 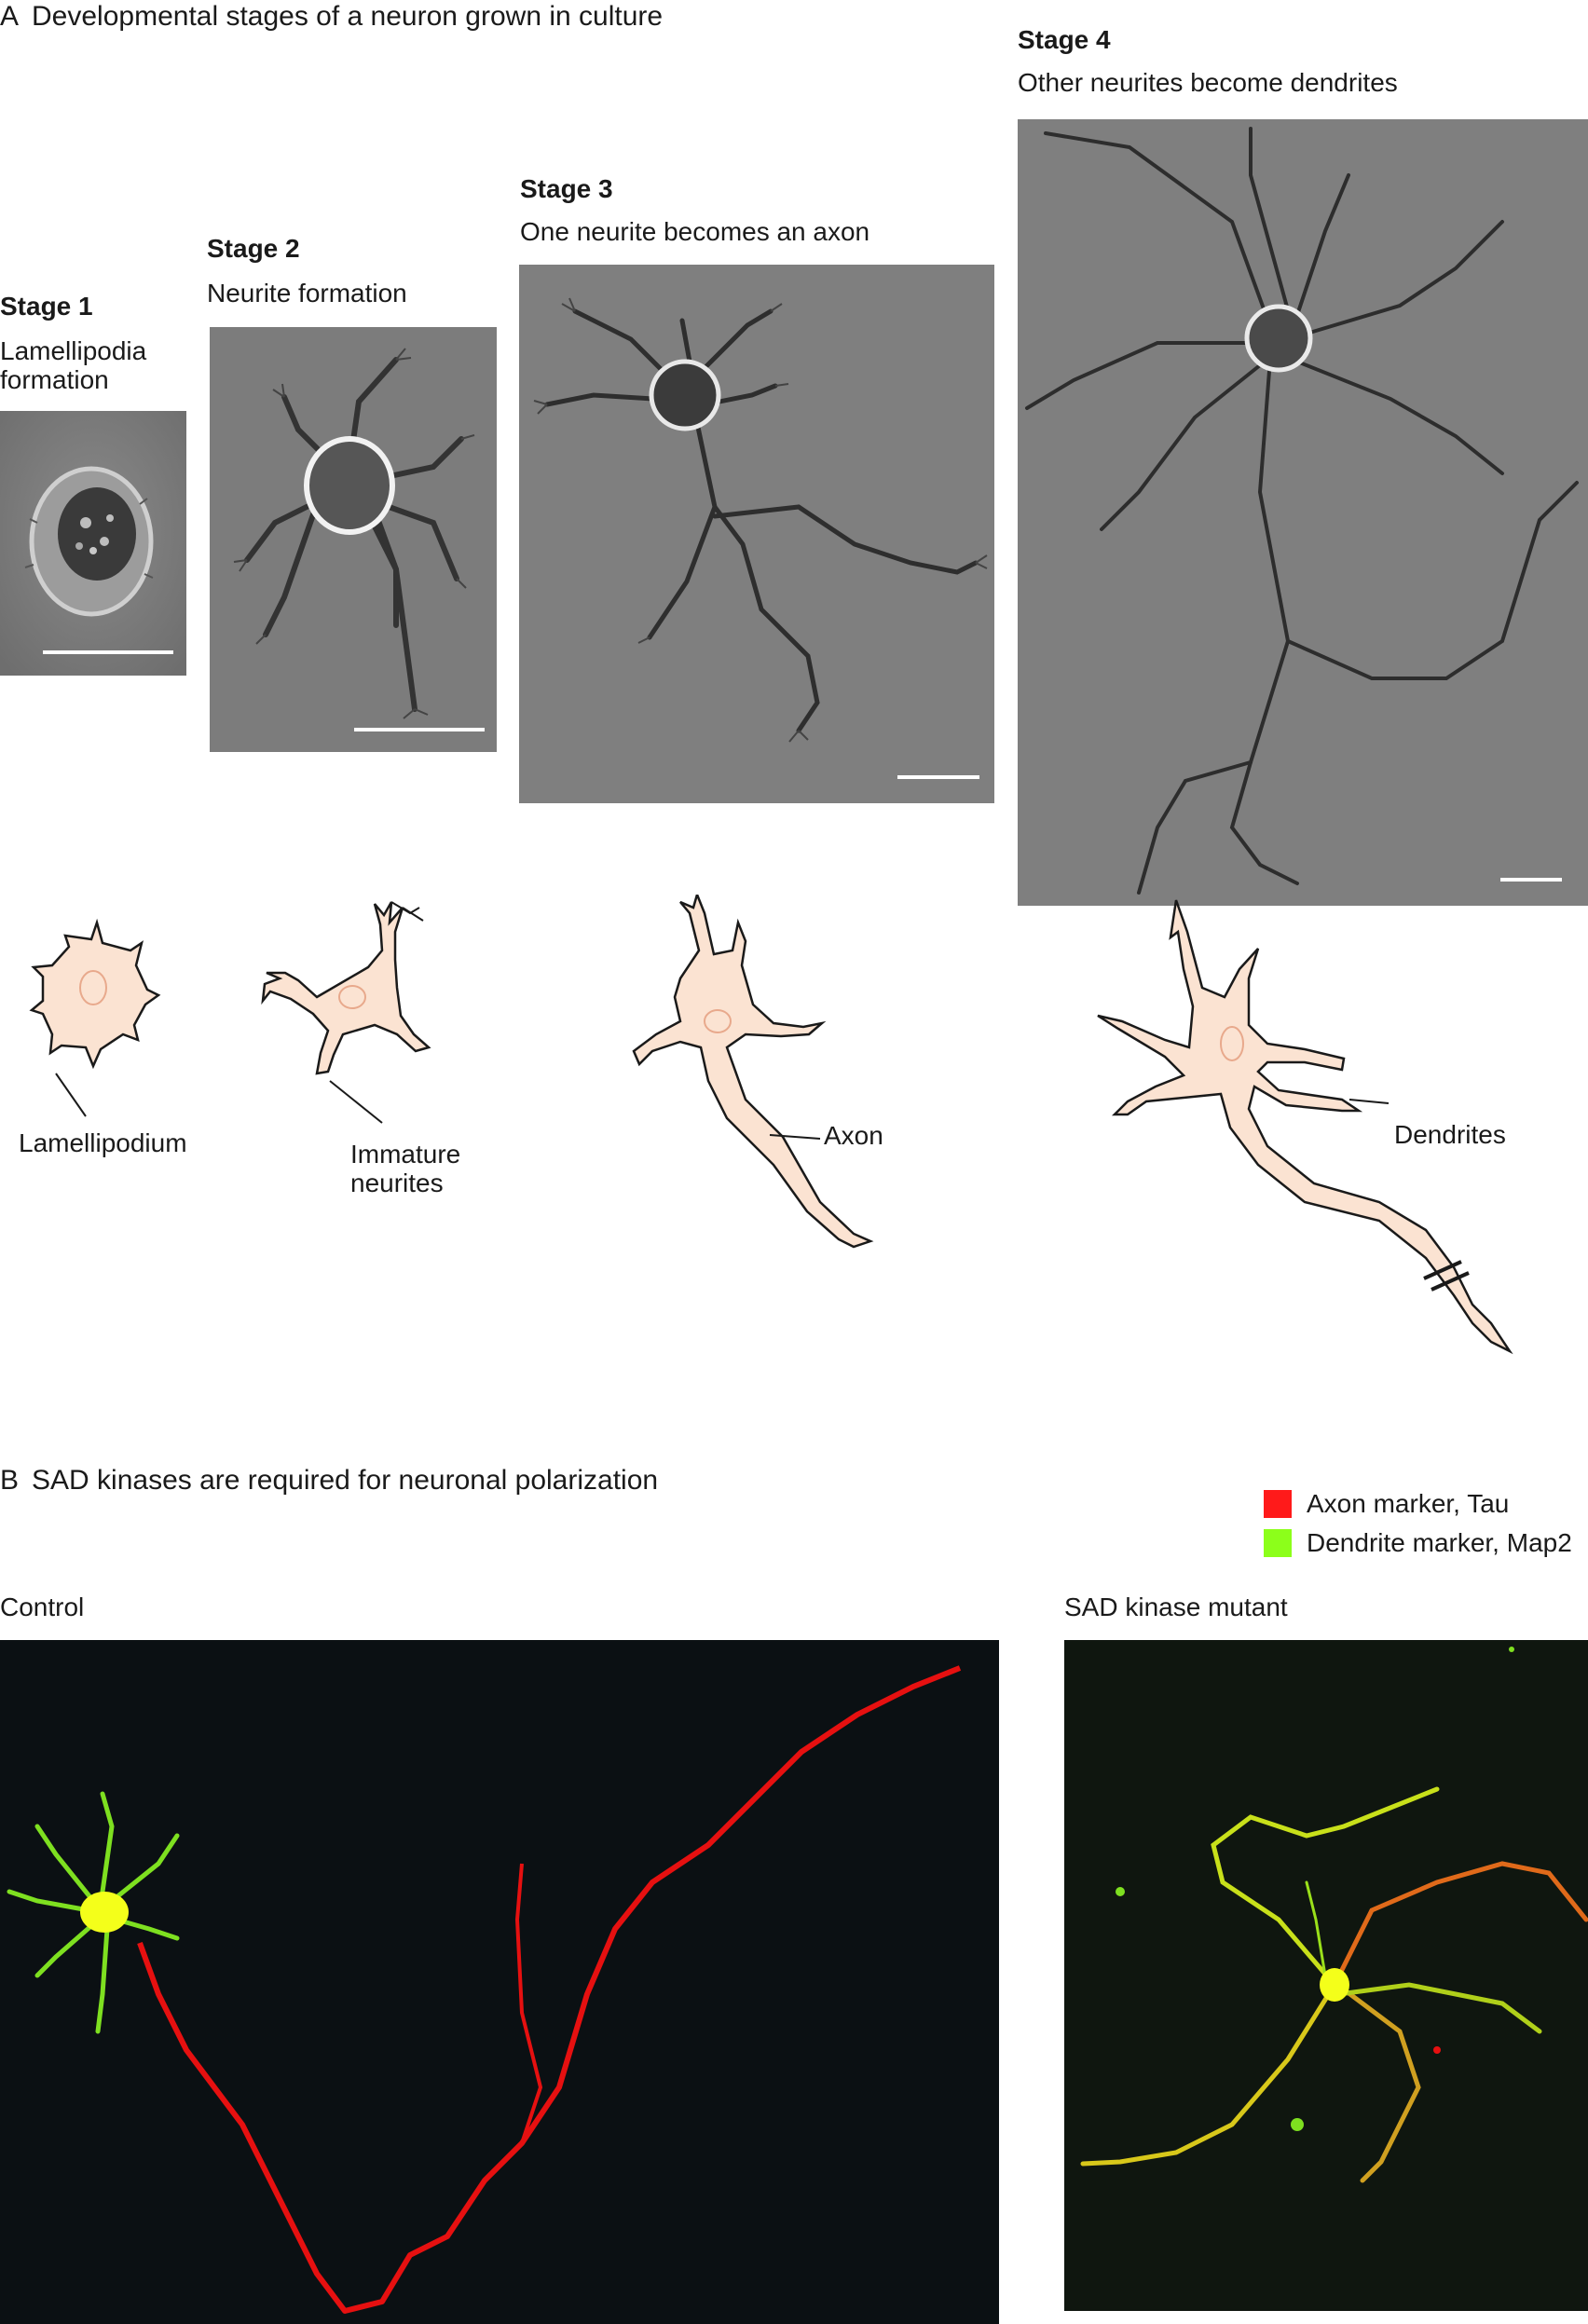 I want to click on control-label: Control, so click(x=42, y=1607).